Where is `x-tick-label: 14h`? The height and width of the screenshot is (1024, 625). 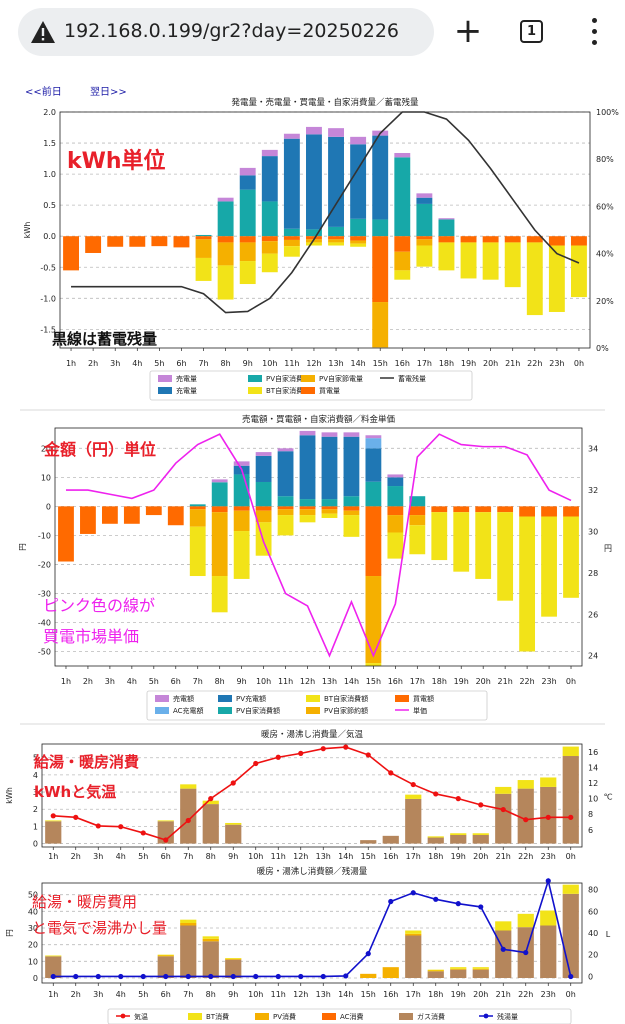 x-tick-label: 14h is located at coordinates (345, 994).